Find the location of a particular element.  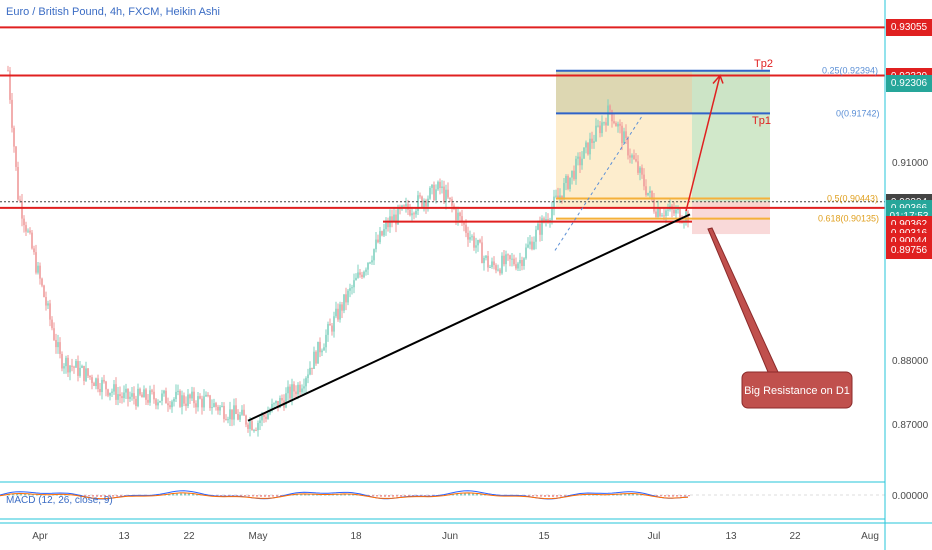

tp2-label: Tp2 is located at coordinates (763, 64).